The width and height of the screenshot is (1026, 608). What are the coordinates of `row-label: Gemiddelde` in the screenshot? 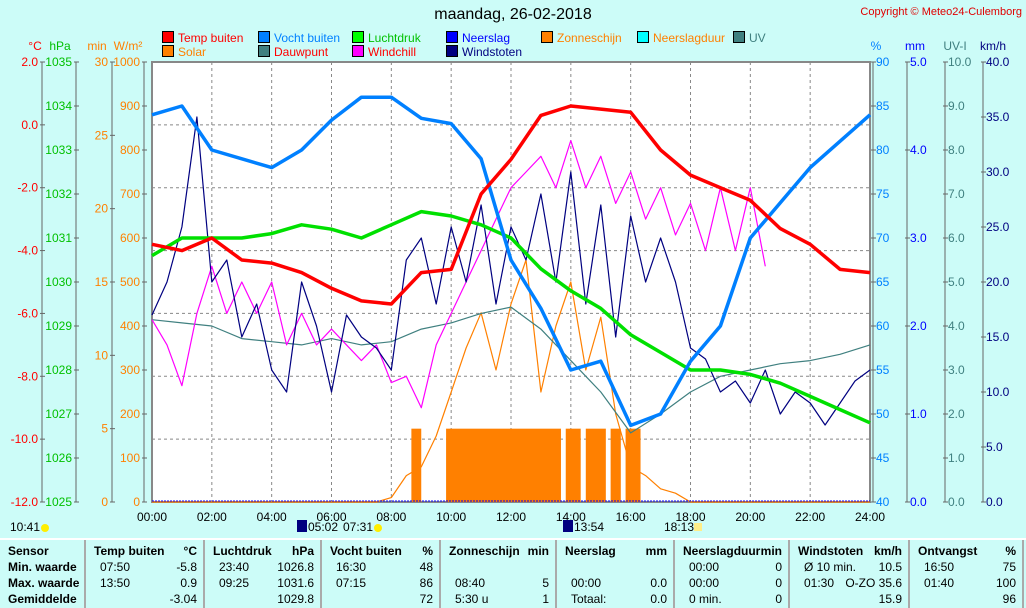 It's located at (42, 599).